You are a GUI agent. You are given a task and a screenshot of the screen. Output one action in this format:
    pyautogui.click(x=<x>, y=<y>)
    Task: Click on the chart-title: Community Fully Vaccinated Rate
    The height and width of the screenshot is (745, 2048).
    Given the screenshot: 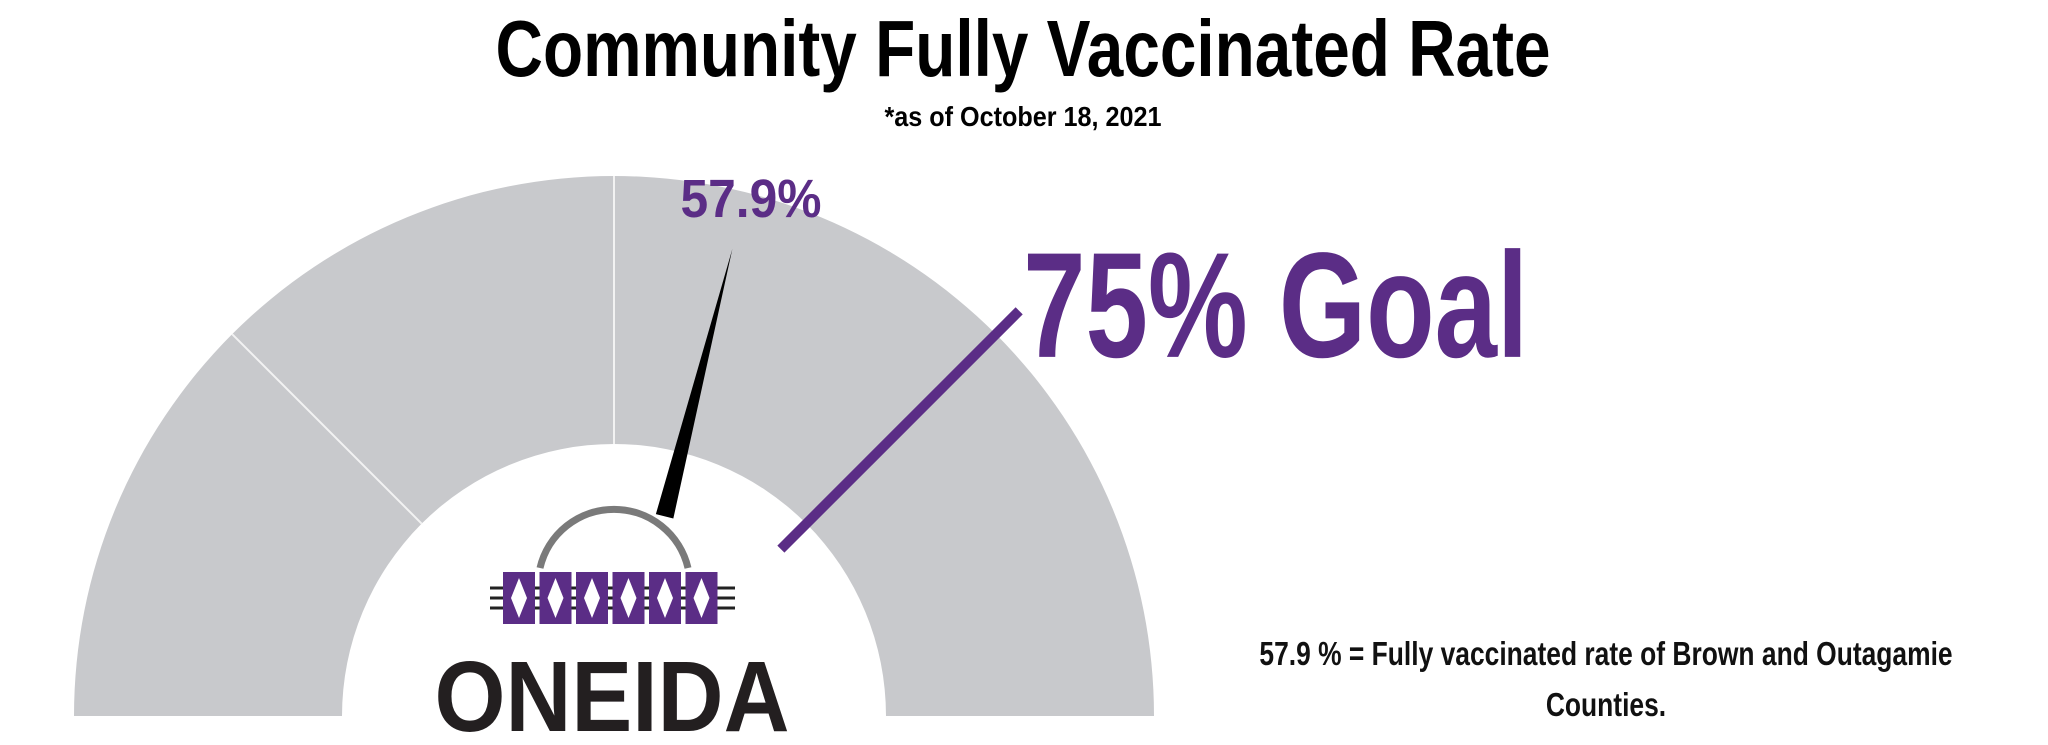 What is the action you would take?
    pyautogui.click(x=1023, y=48)
    